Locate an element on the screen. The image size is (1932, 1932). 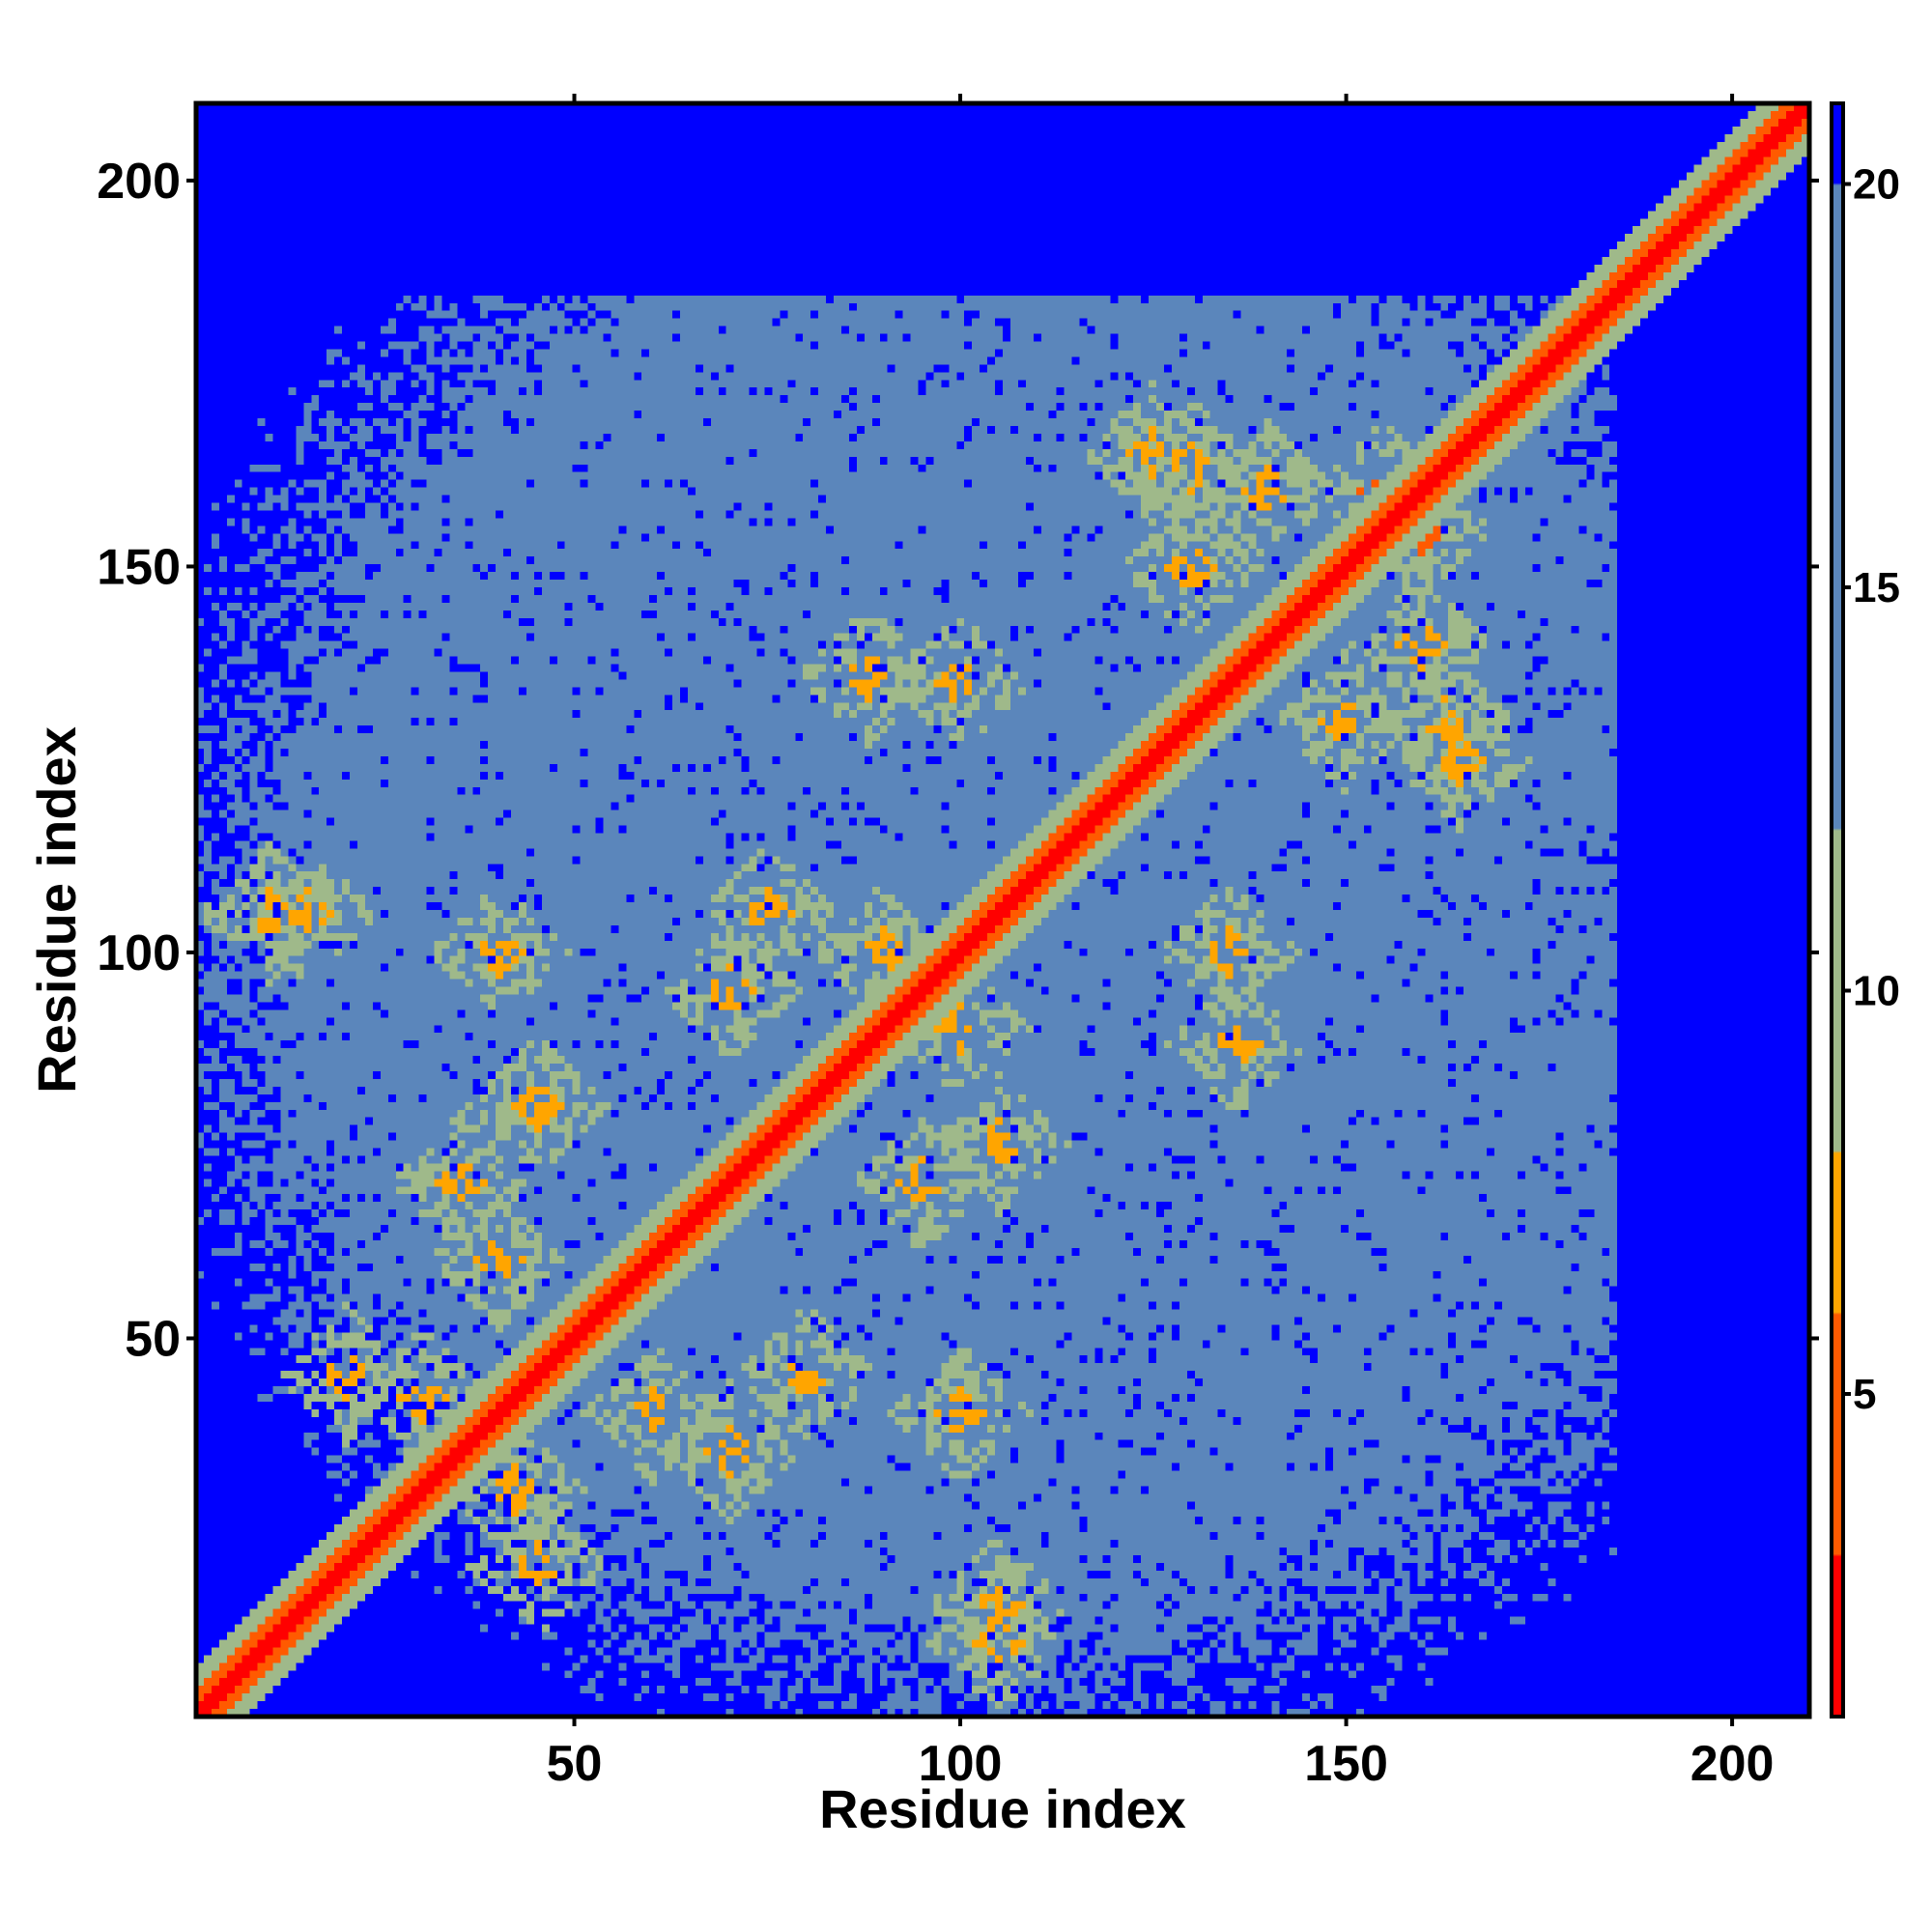
y-axis-title: Residue index is located at coordinates (56, 910).